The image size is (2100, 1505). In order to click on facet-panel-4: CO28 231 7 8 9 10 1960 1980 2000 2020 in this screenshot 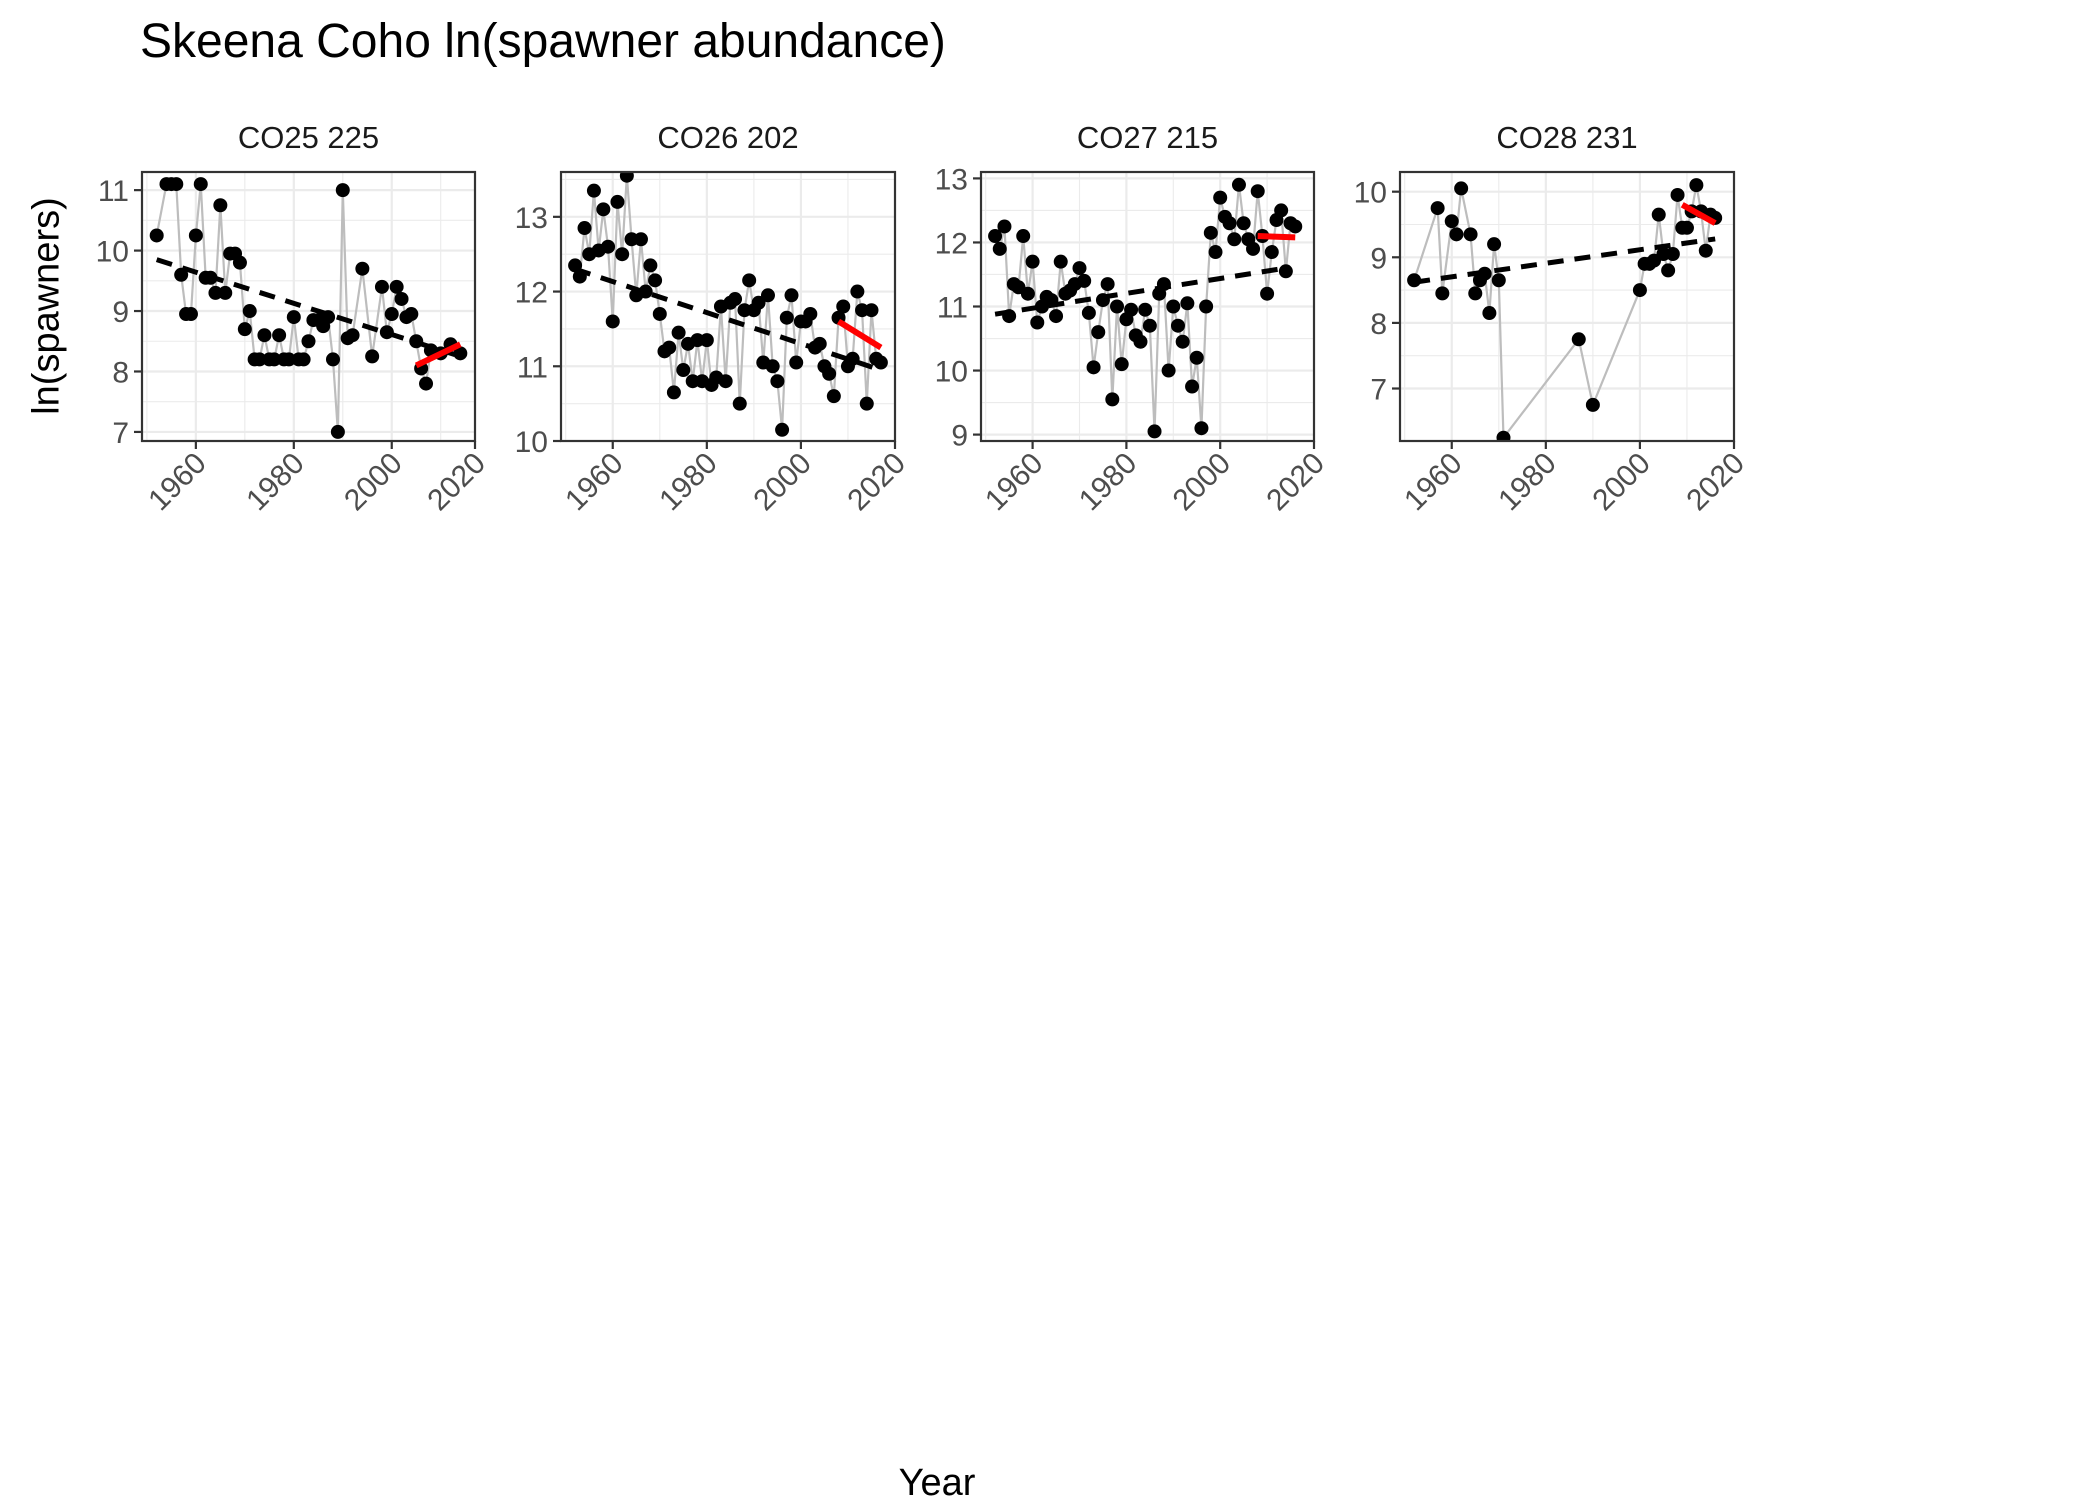, I will do `click(1552, 318)`.